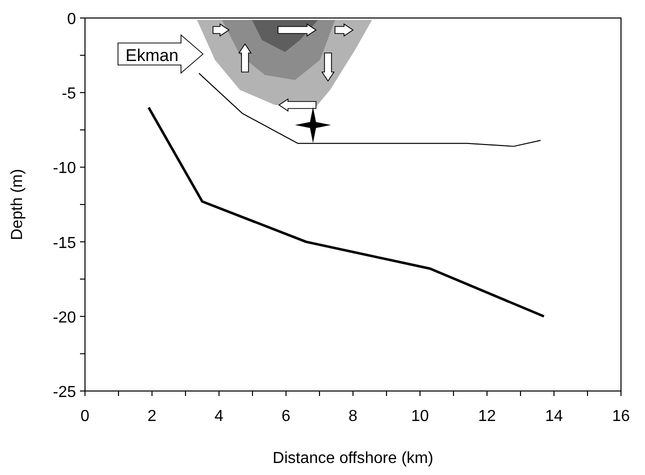 The width and height of the screenshot is (645, 475). I want to click on x-tick-label: 4, so click(219, 416).